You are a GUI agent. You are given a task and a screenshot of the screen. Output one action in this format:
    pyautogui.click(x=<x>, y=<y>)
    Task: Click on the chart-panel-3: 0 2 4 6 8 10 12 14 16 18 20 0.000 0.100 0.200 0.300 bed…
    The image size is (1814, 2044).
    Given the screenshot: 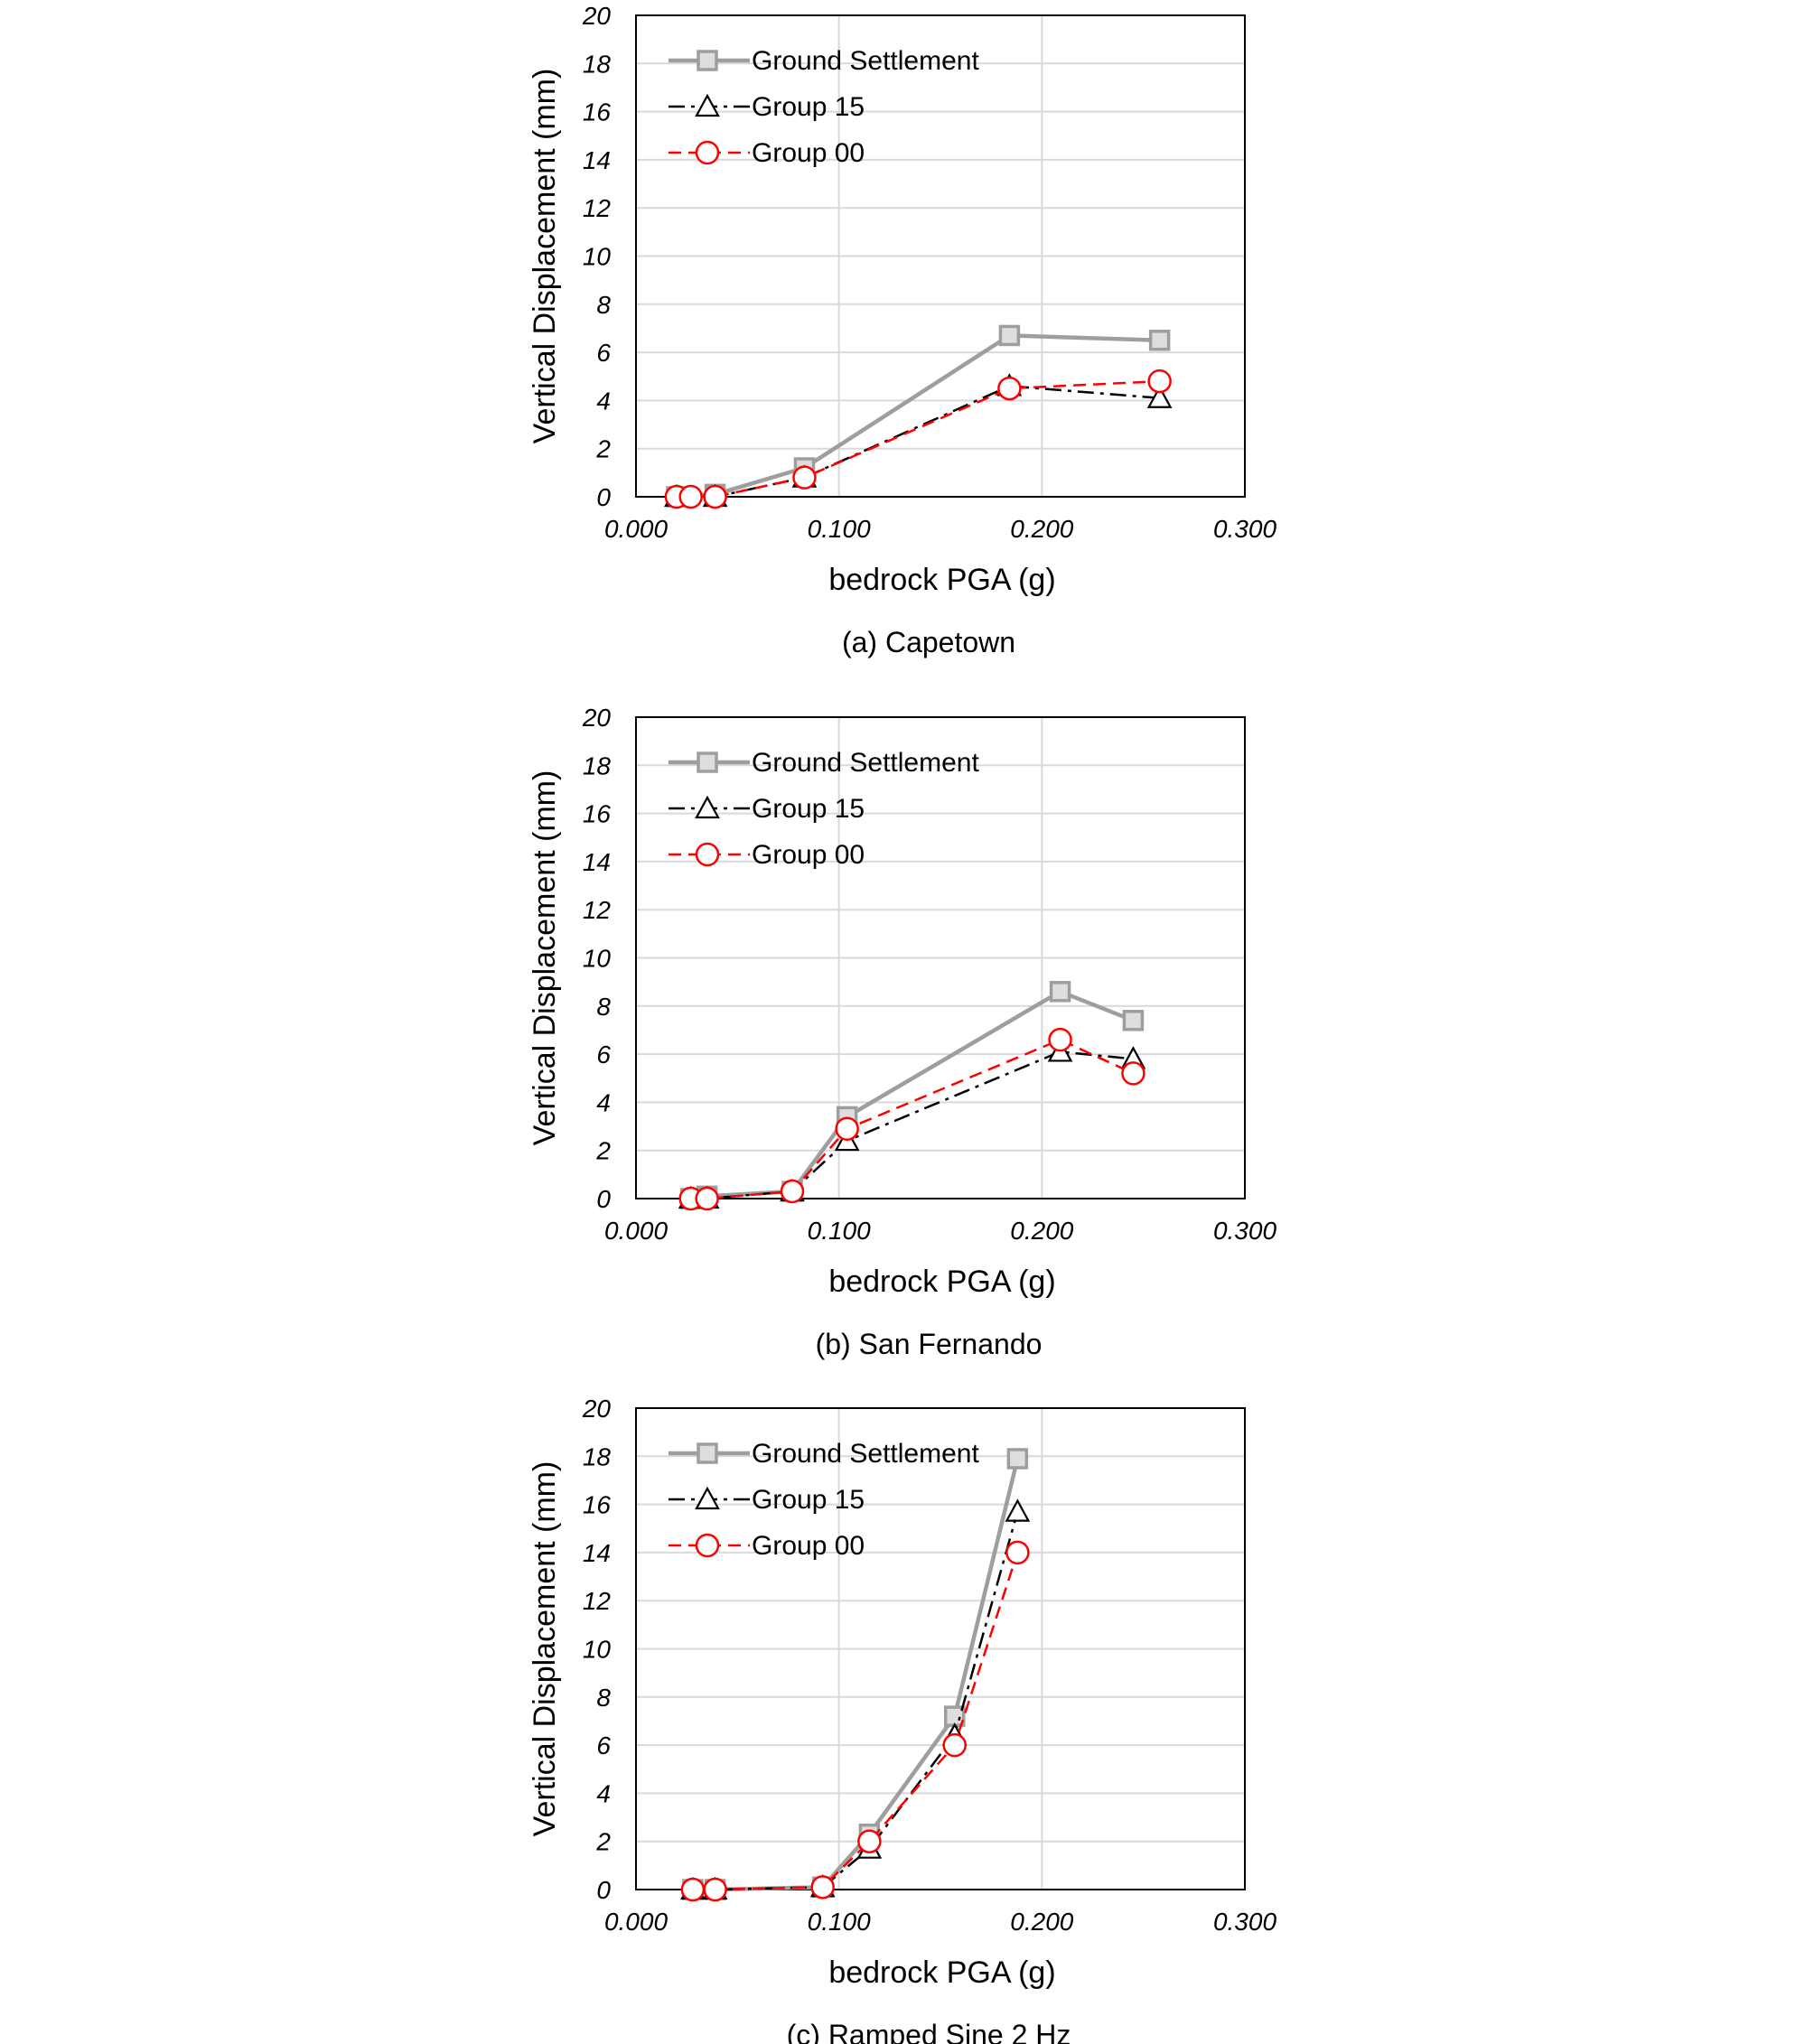 What is the action you would take?
    pyautogui.click(x=902, y=1719)
    